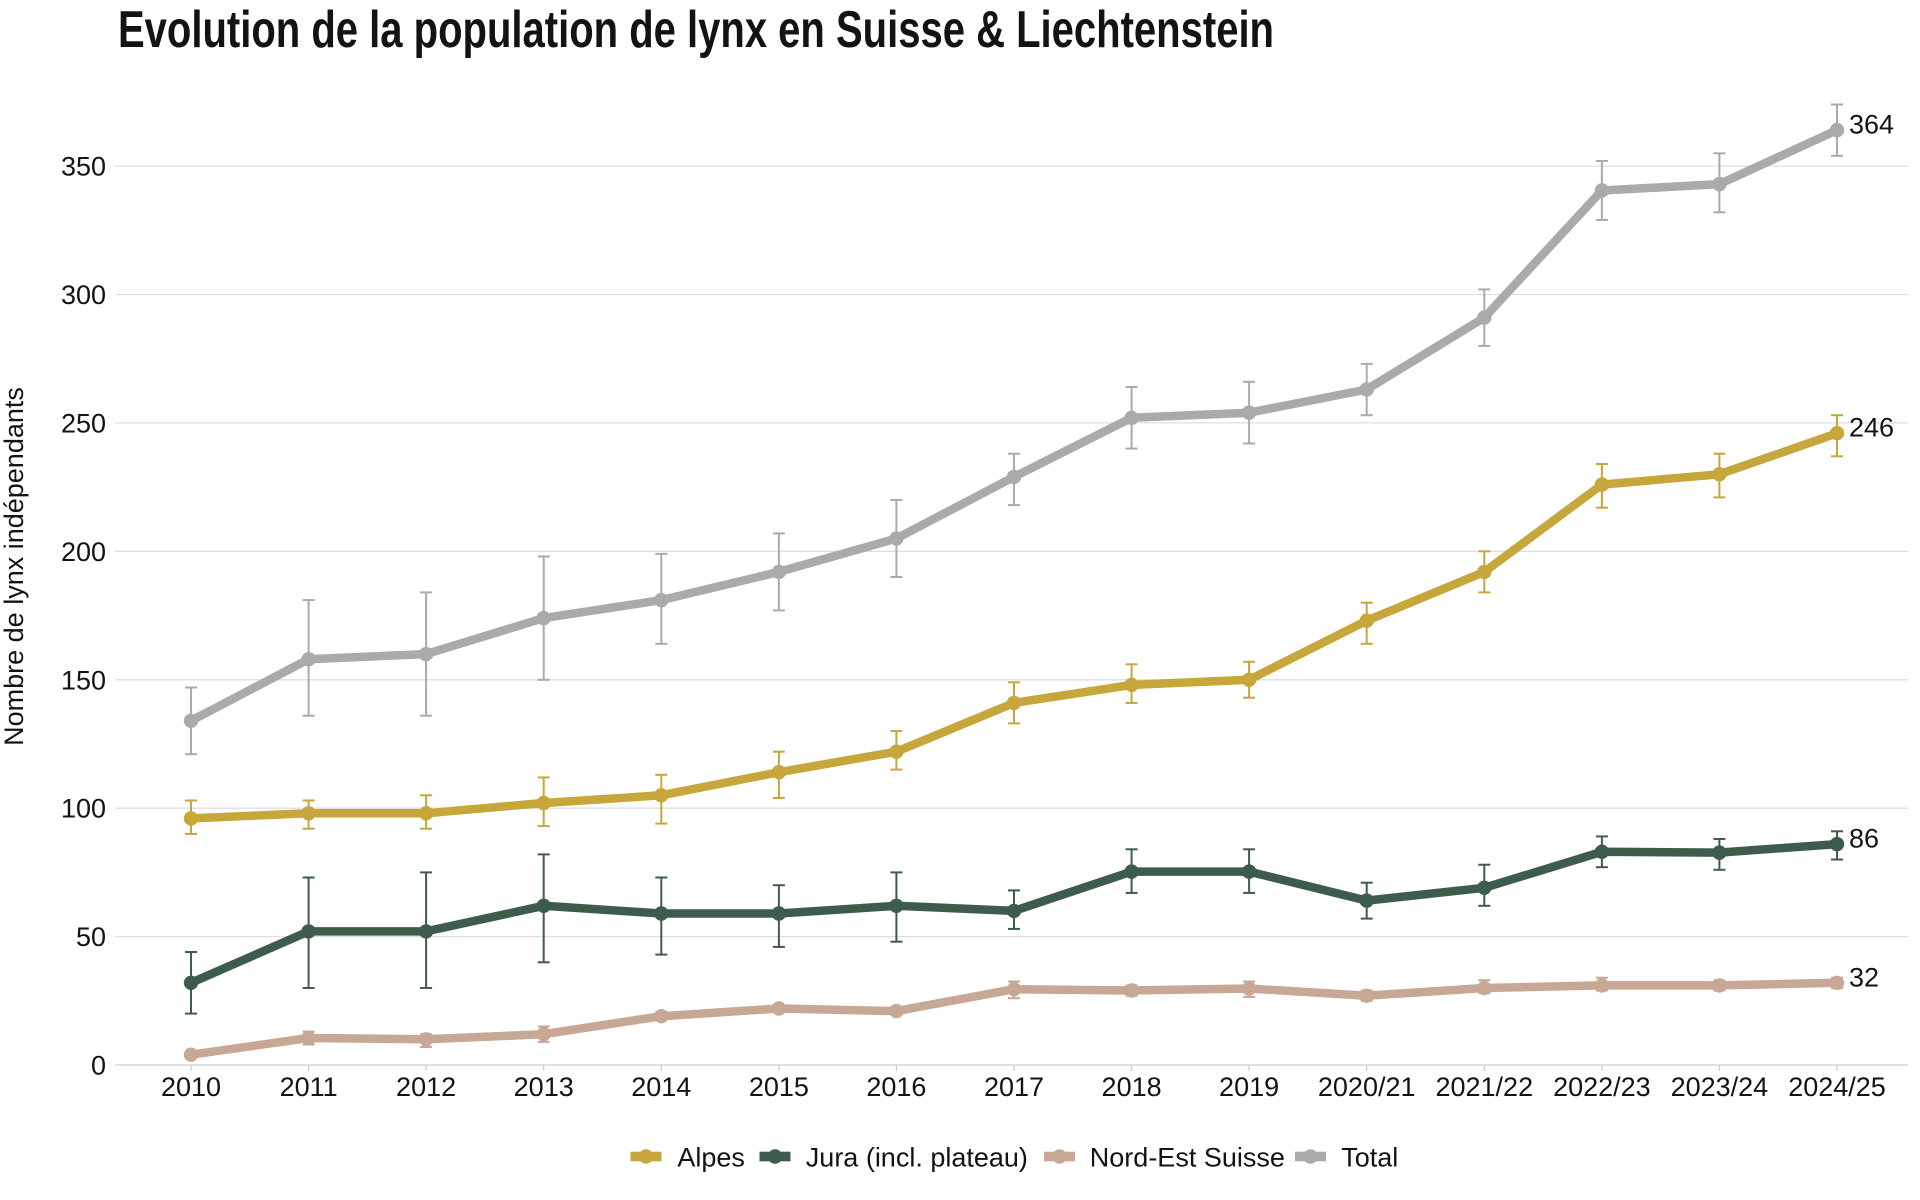 Image resolution: width=1920 pixels, height=1200 pixels. Describe the element at coordinates (14, 566) in the screenshot. I see `svg-text: Nombre de lynx indépendants` at that location.